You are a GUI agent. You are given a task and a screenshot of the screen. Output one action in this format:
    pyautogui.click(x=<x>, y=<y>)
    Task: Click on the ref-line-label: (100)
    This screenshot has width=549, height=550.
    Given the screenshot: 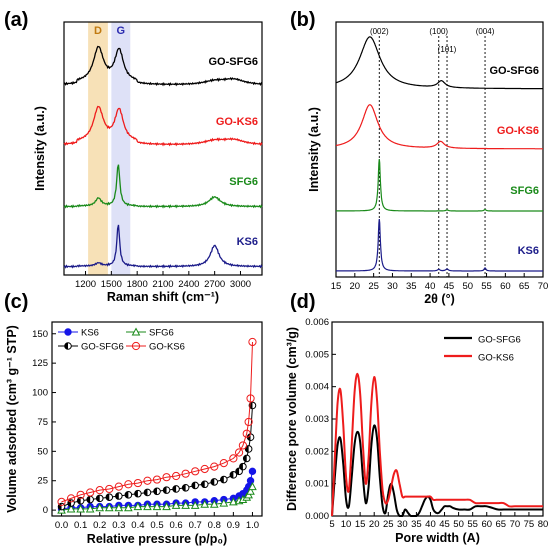 What is the action you would take?
    pyautogui.click(x=438, y=31)
    